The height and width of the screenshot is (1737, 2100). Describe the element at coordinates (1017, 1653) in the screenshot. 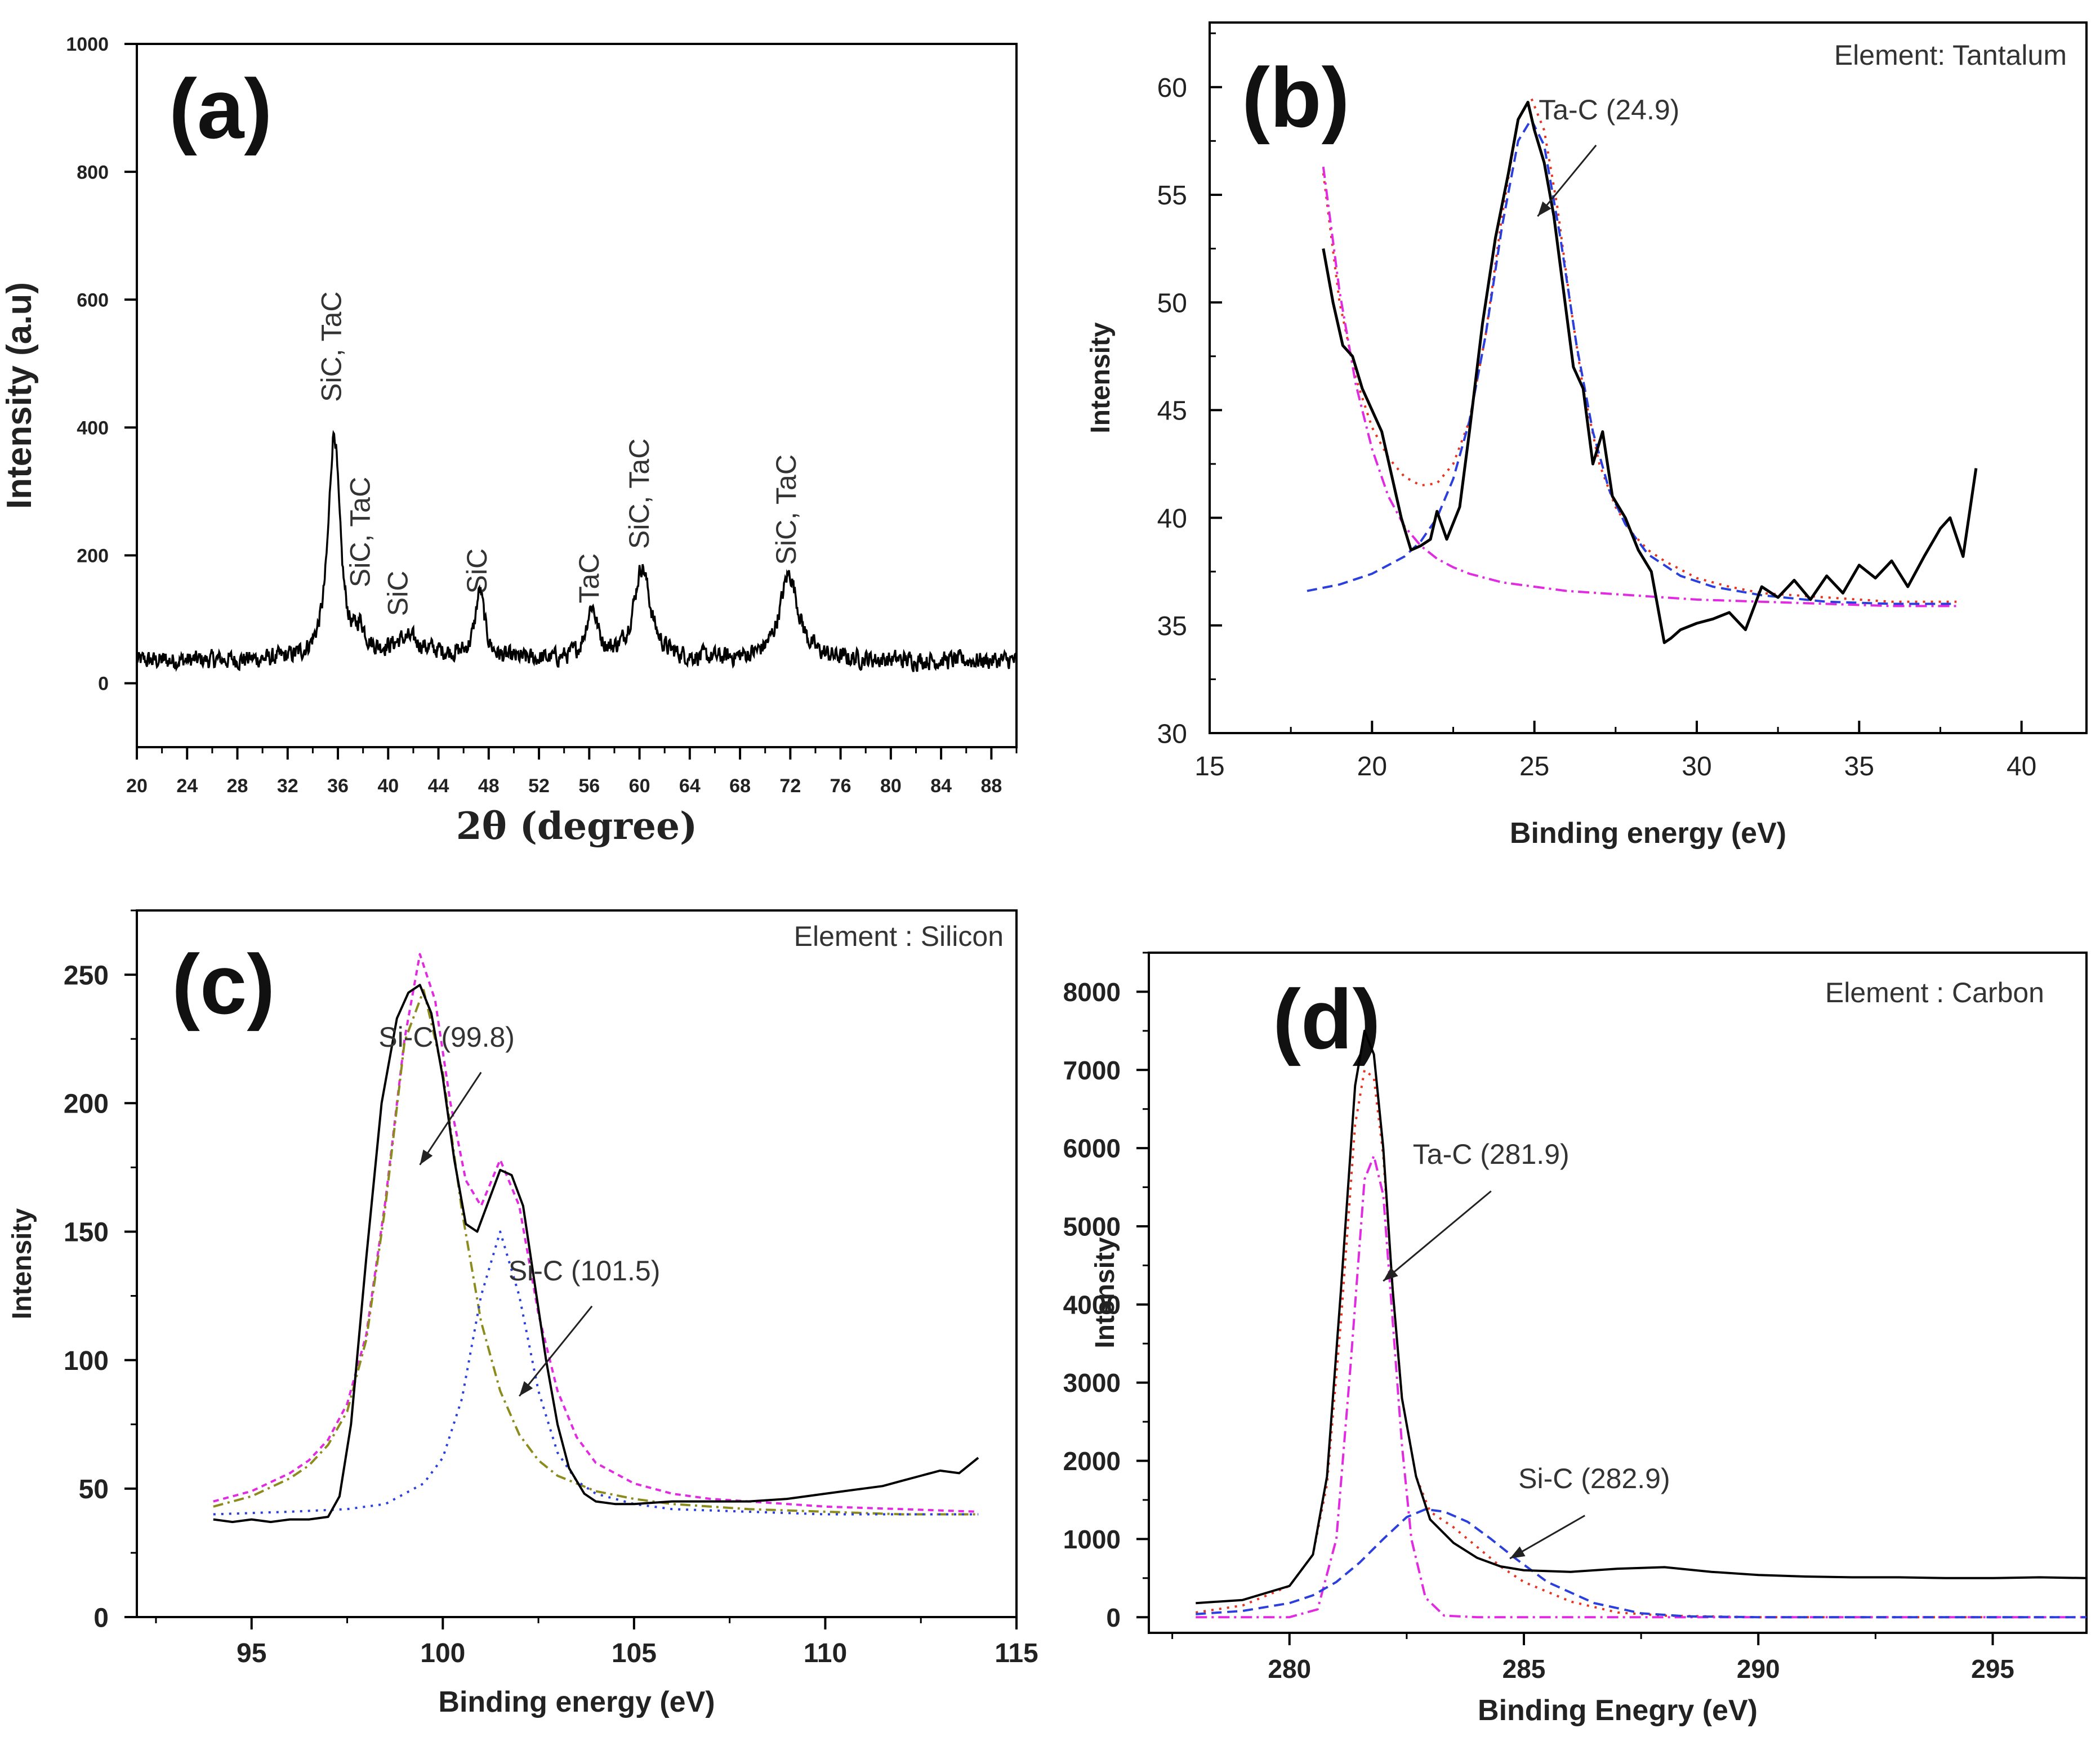

I see `x-tick-label: 115` at that location.